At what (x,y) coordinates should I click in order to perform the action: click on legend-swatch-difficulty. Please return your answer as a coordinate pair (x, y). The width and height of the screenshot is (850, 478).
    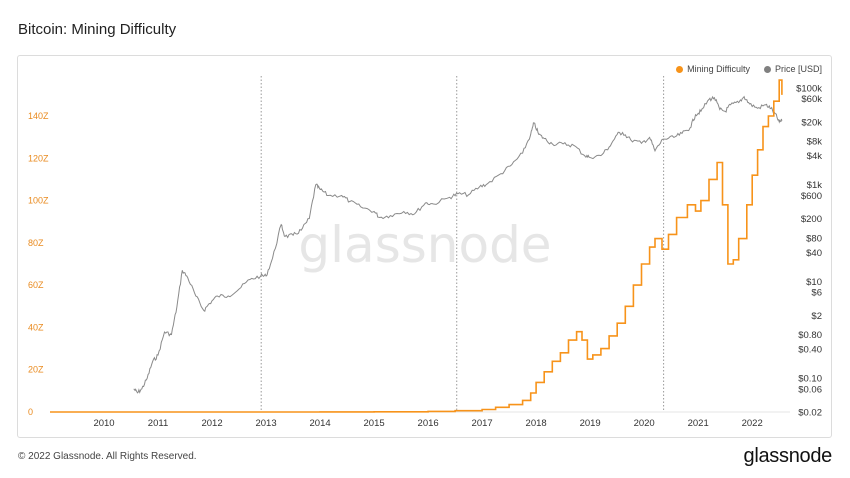
    Looking at the image, I should click on (680, 69).